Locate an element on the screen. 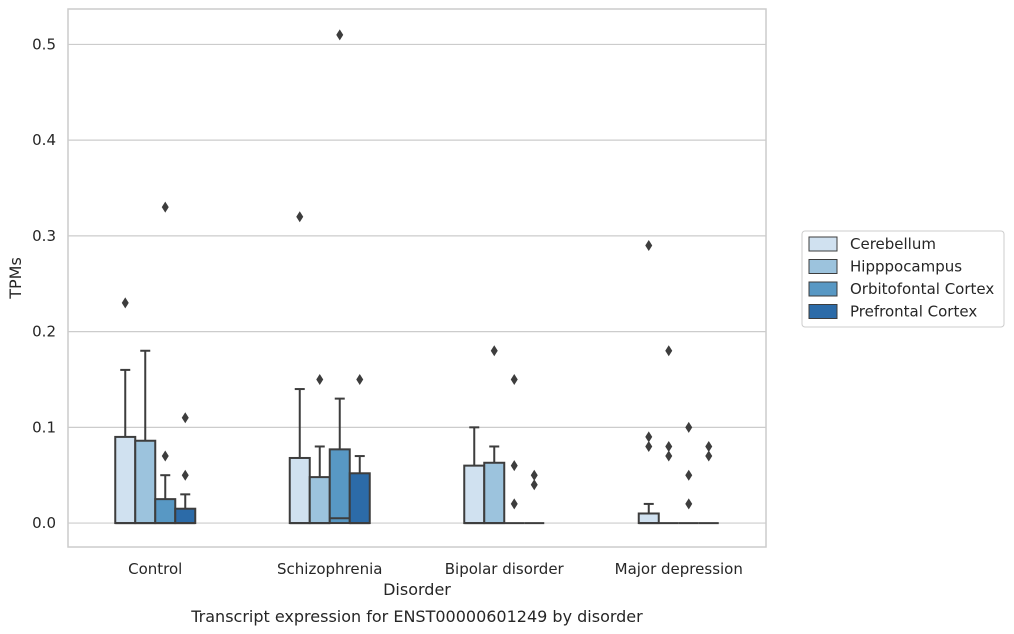 This screenshot has height=634, width=1014. y-tick-label: 0.4 is located at coordinates (44, 140).